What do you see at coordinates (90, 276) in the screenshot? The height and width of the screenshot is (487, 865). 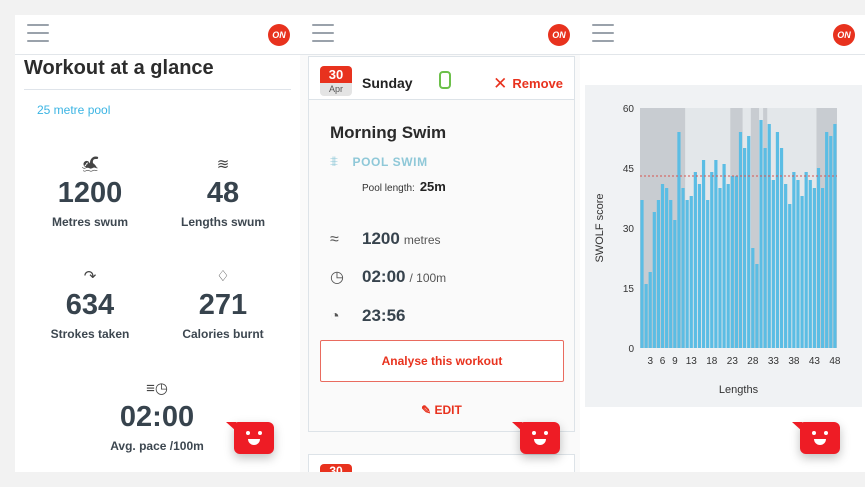 I see `strokes-icon: ↷` at bounding box center [90, 276].